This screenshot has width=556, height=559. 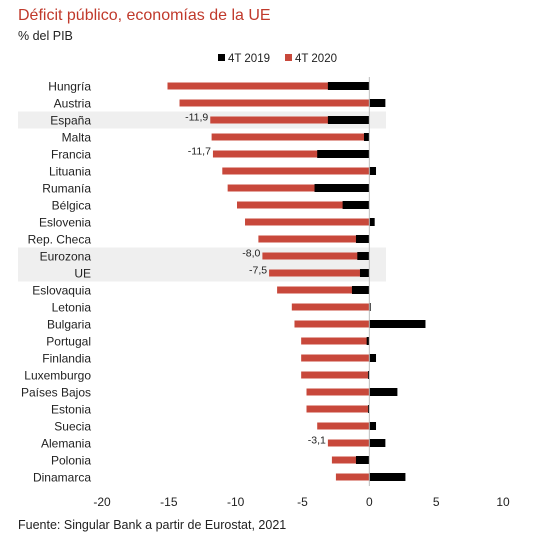 What do you see at coordinates (202, 273) in the screenshot?
I see `highlight-band-ue` at bounding box center [202, 273].